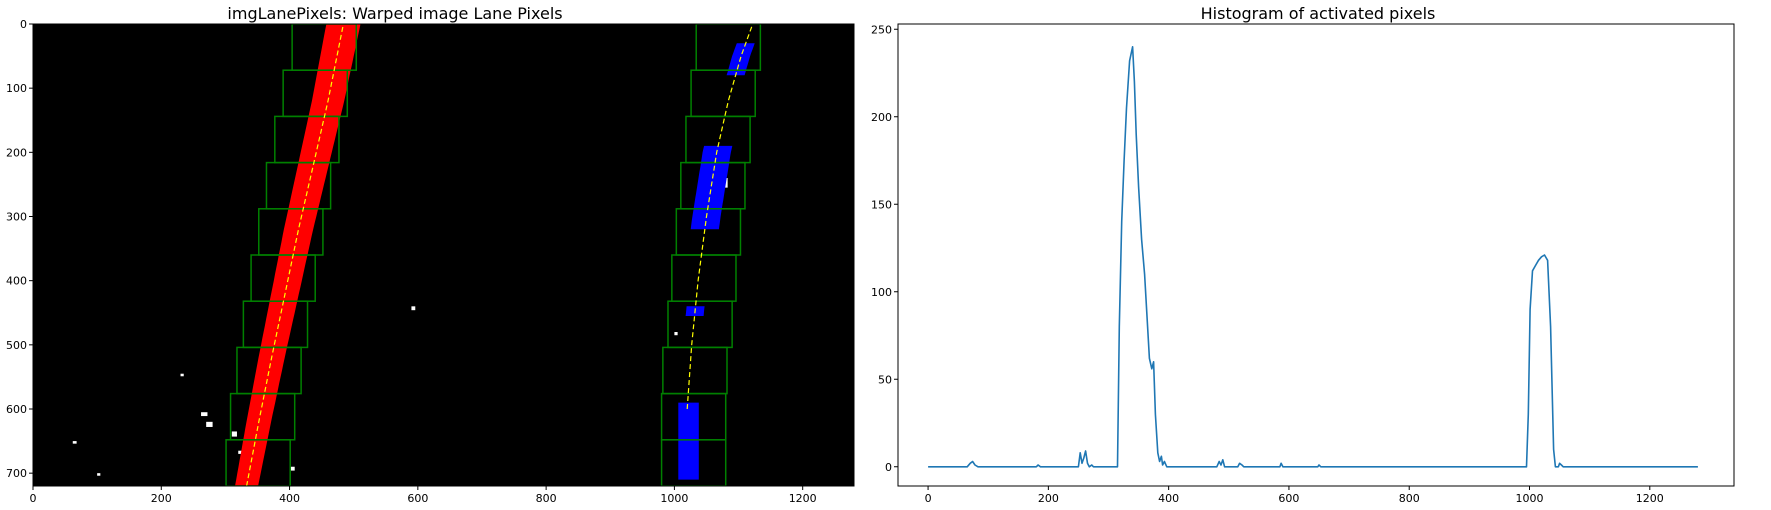  What do you see at coordinates (394, 13) in the screenshot?
I see `lane-pixels-title: imgLanePixels: Warped image Lane Pixels` at bounding box center [394, 13].